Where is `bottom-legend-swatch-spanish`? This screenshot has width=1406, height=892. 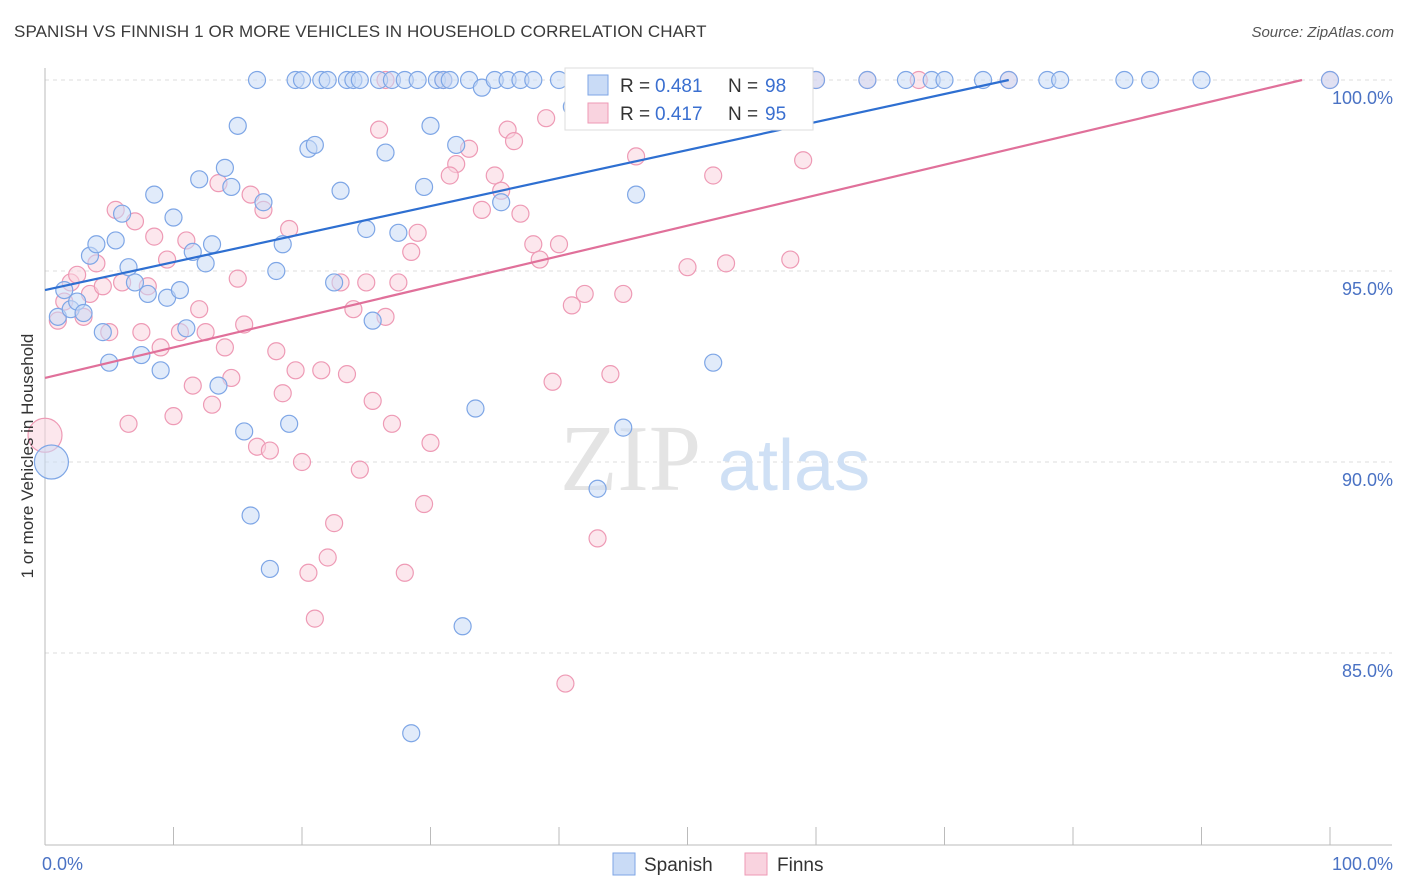 bottom-legend-swatch-spanish is located at coordinates (624, 864).